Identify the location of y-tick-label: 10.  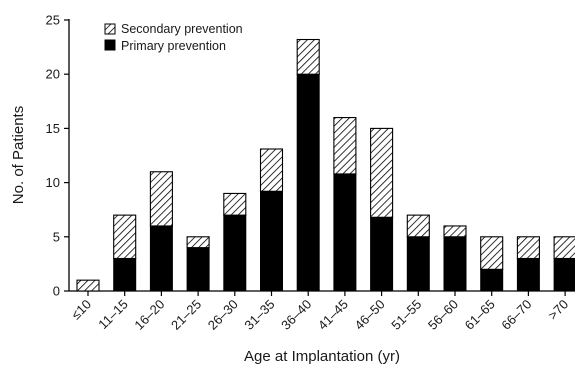
(53, 182).